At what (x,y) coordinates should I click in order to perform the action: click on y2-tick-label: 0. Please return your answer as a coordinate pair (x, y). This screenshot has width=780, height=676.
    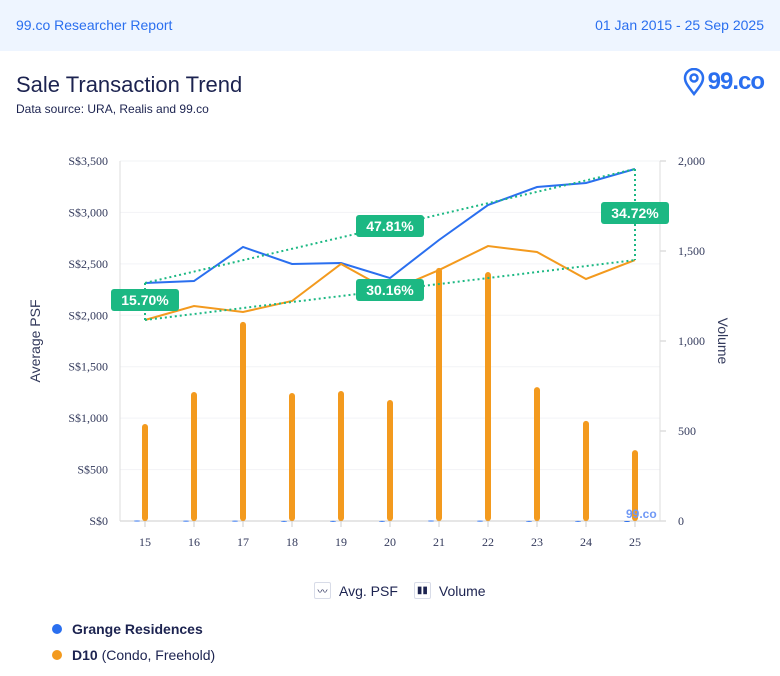
    Looking at the image, I should click on (681, 521).